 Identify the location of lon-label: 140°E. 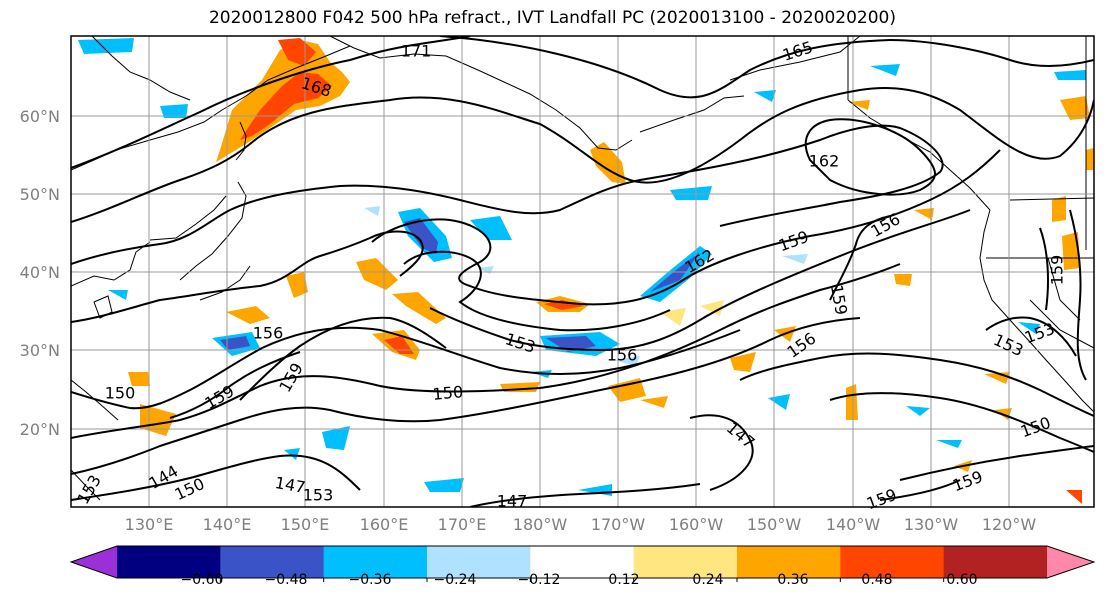
(227, 524).